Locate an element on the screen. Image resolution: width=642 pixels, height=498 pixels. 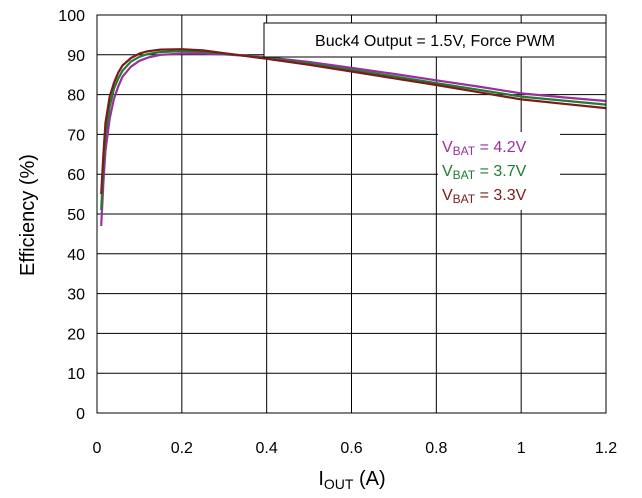
y-tick-label: 70 is located at coordinates (76, 135).